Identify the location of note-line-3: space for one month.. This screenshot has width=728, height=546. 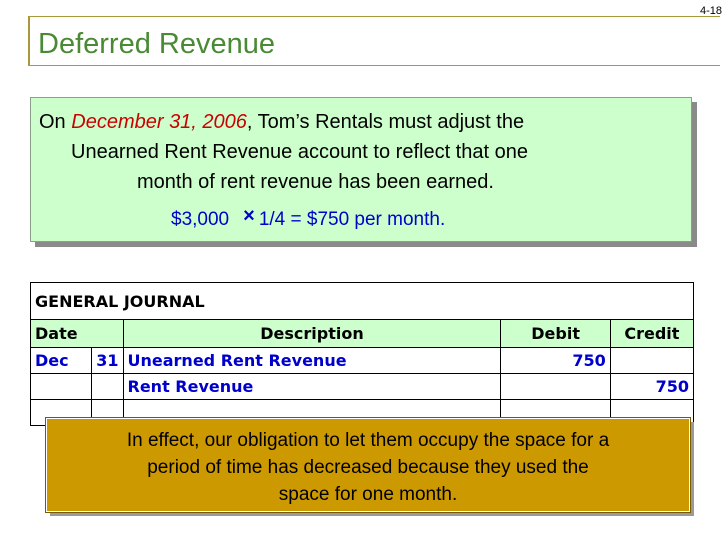
(368, 494).